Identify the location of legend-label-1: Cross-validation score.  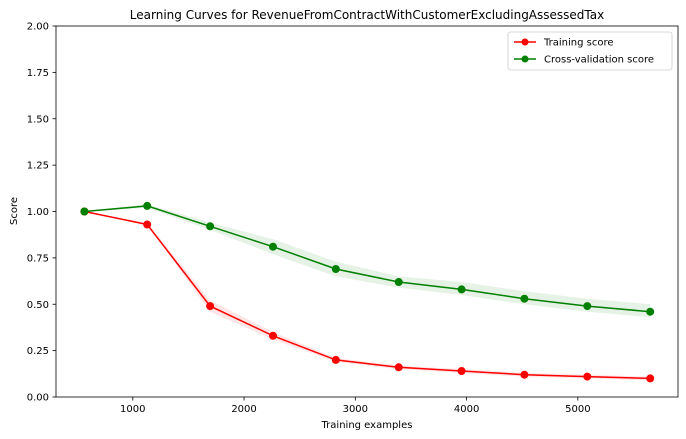
(599, 60).